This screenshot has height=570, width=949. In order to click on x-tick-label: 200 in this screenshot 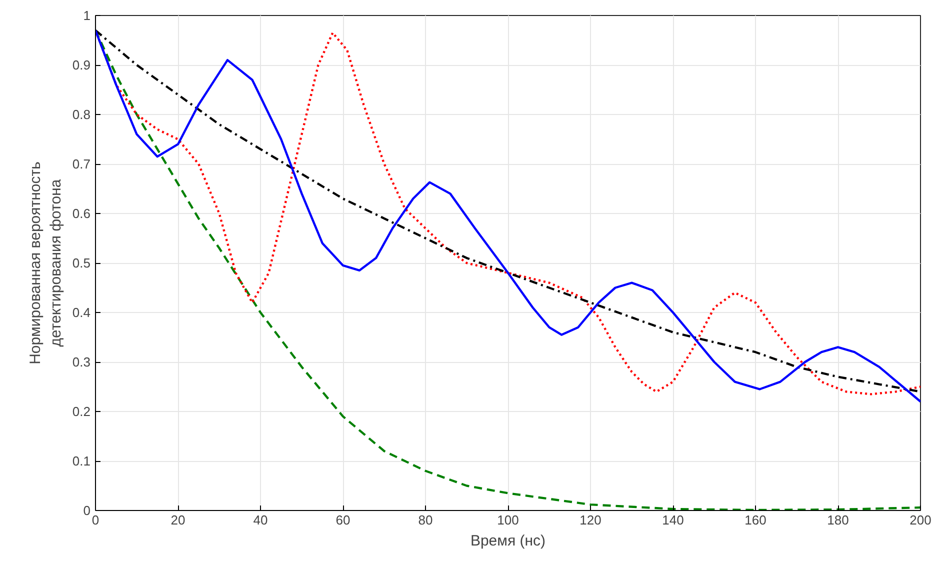, I will do `click(921, 520)`.